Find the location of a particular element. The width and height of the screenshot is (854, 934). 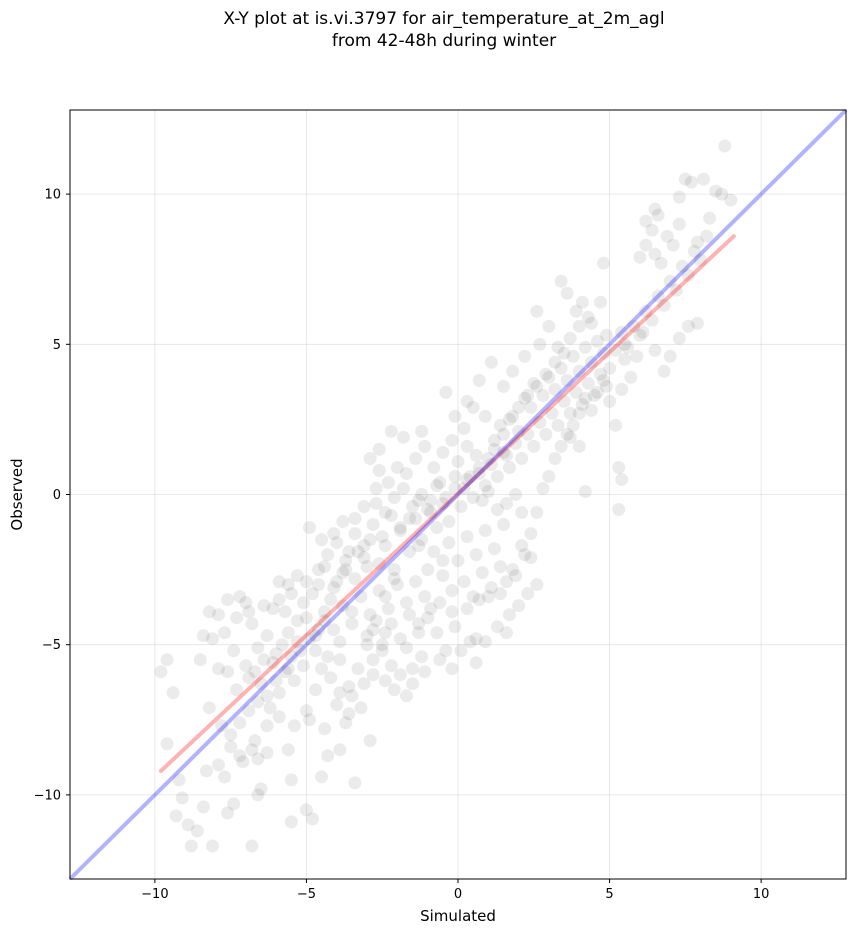

y-tick-label: −10 is located at coordinates (47, 795).